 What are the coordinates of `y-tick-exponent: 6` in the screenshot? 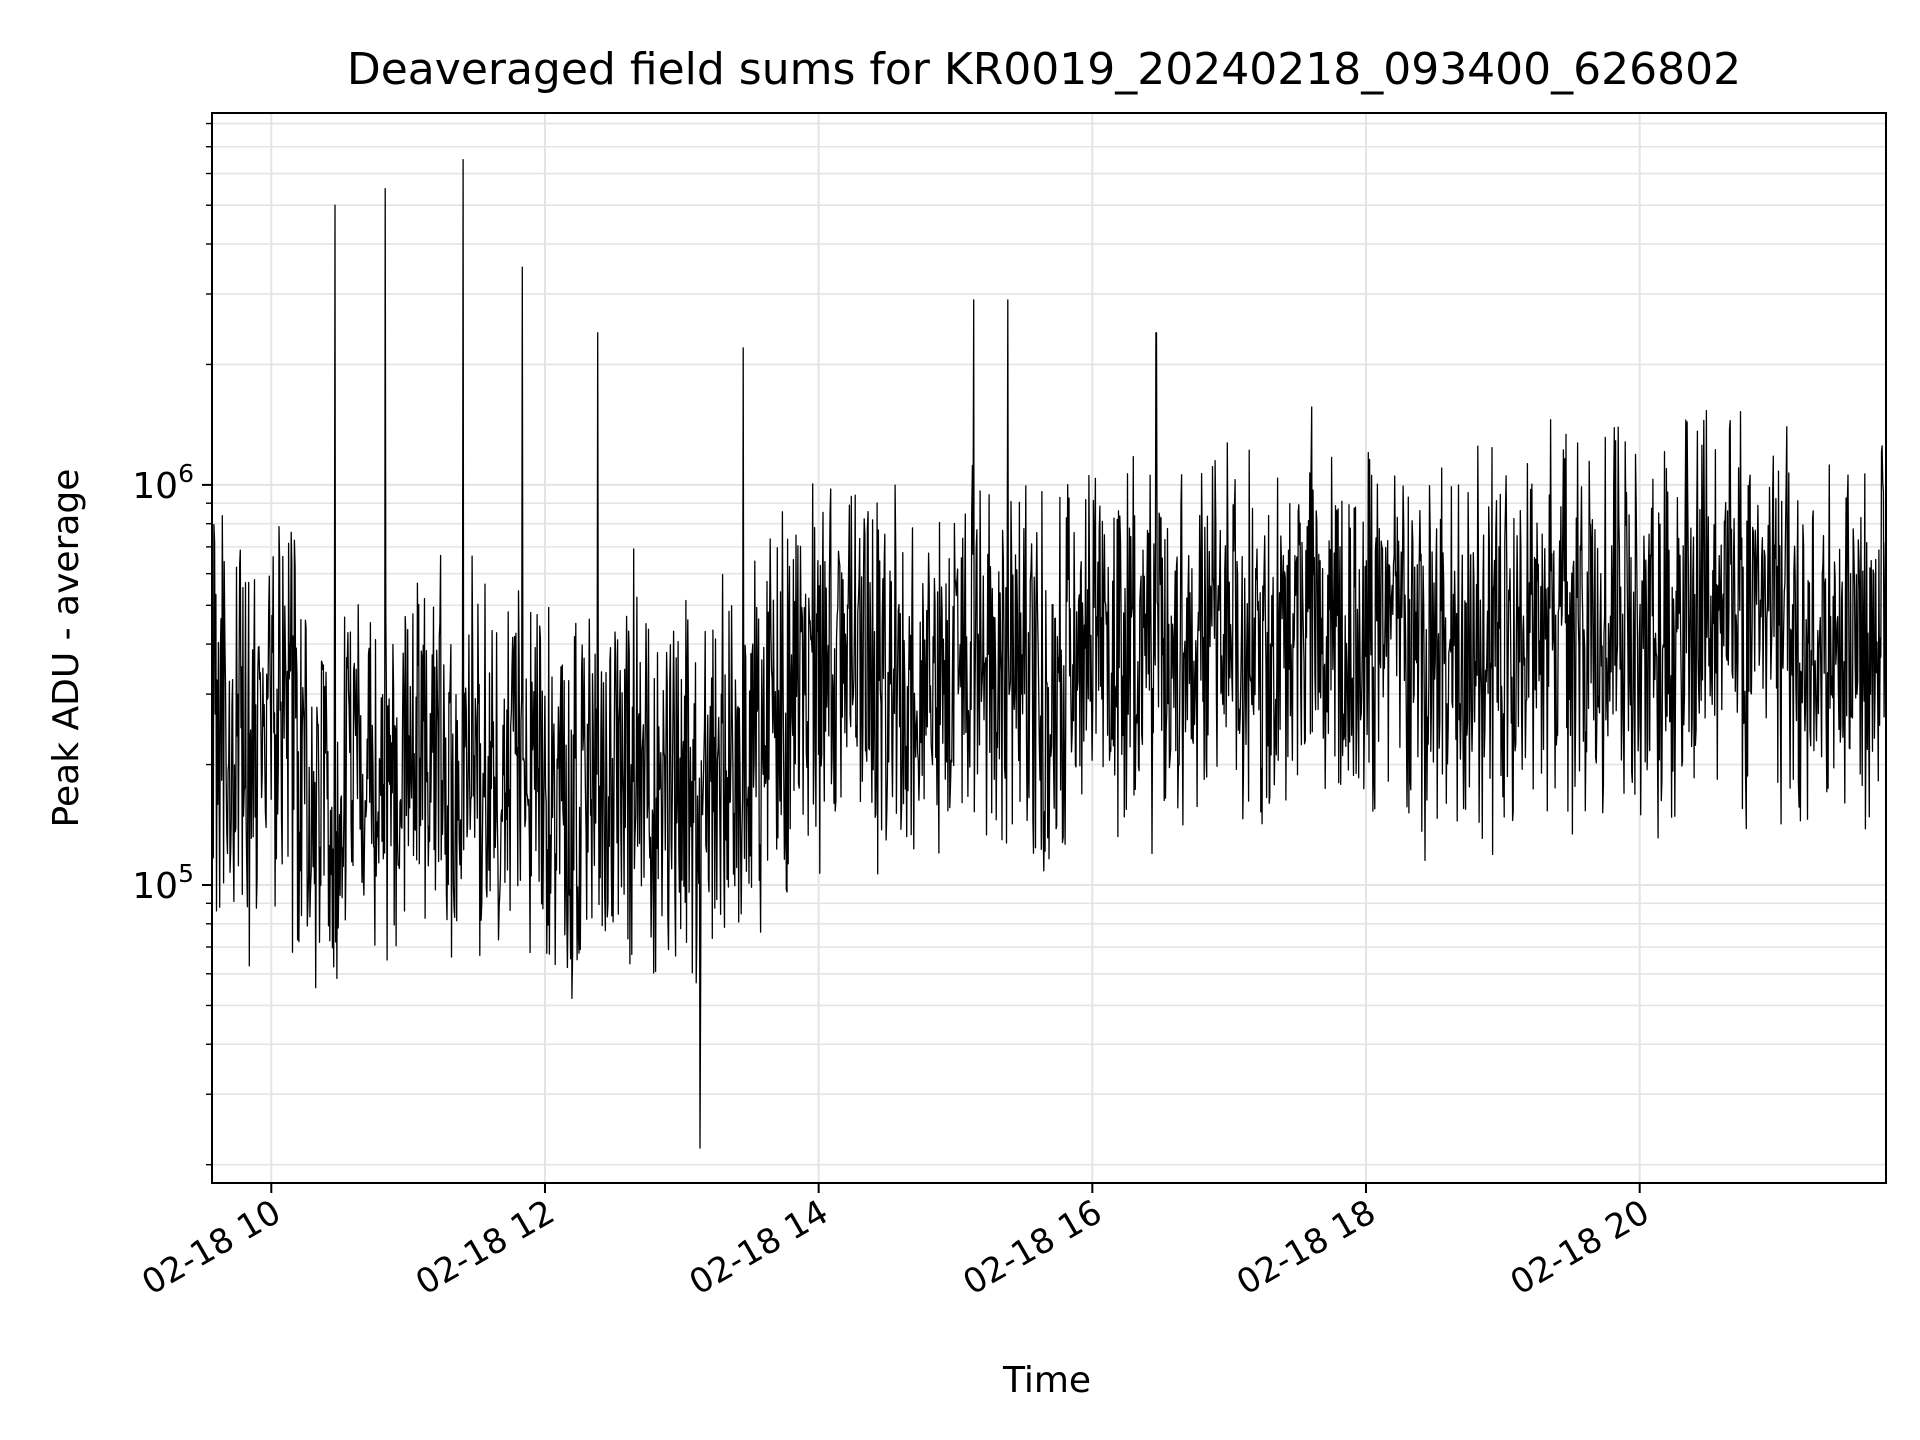 It's located at (186, 473).